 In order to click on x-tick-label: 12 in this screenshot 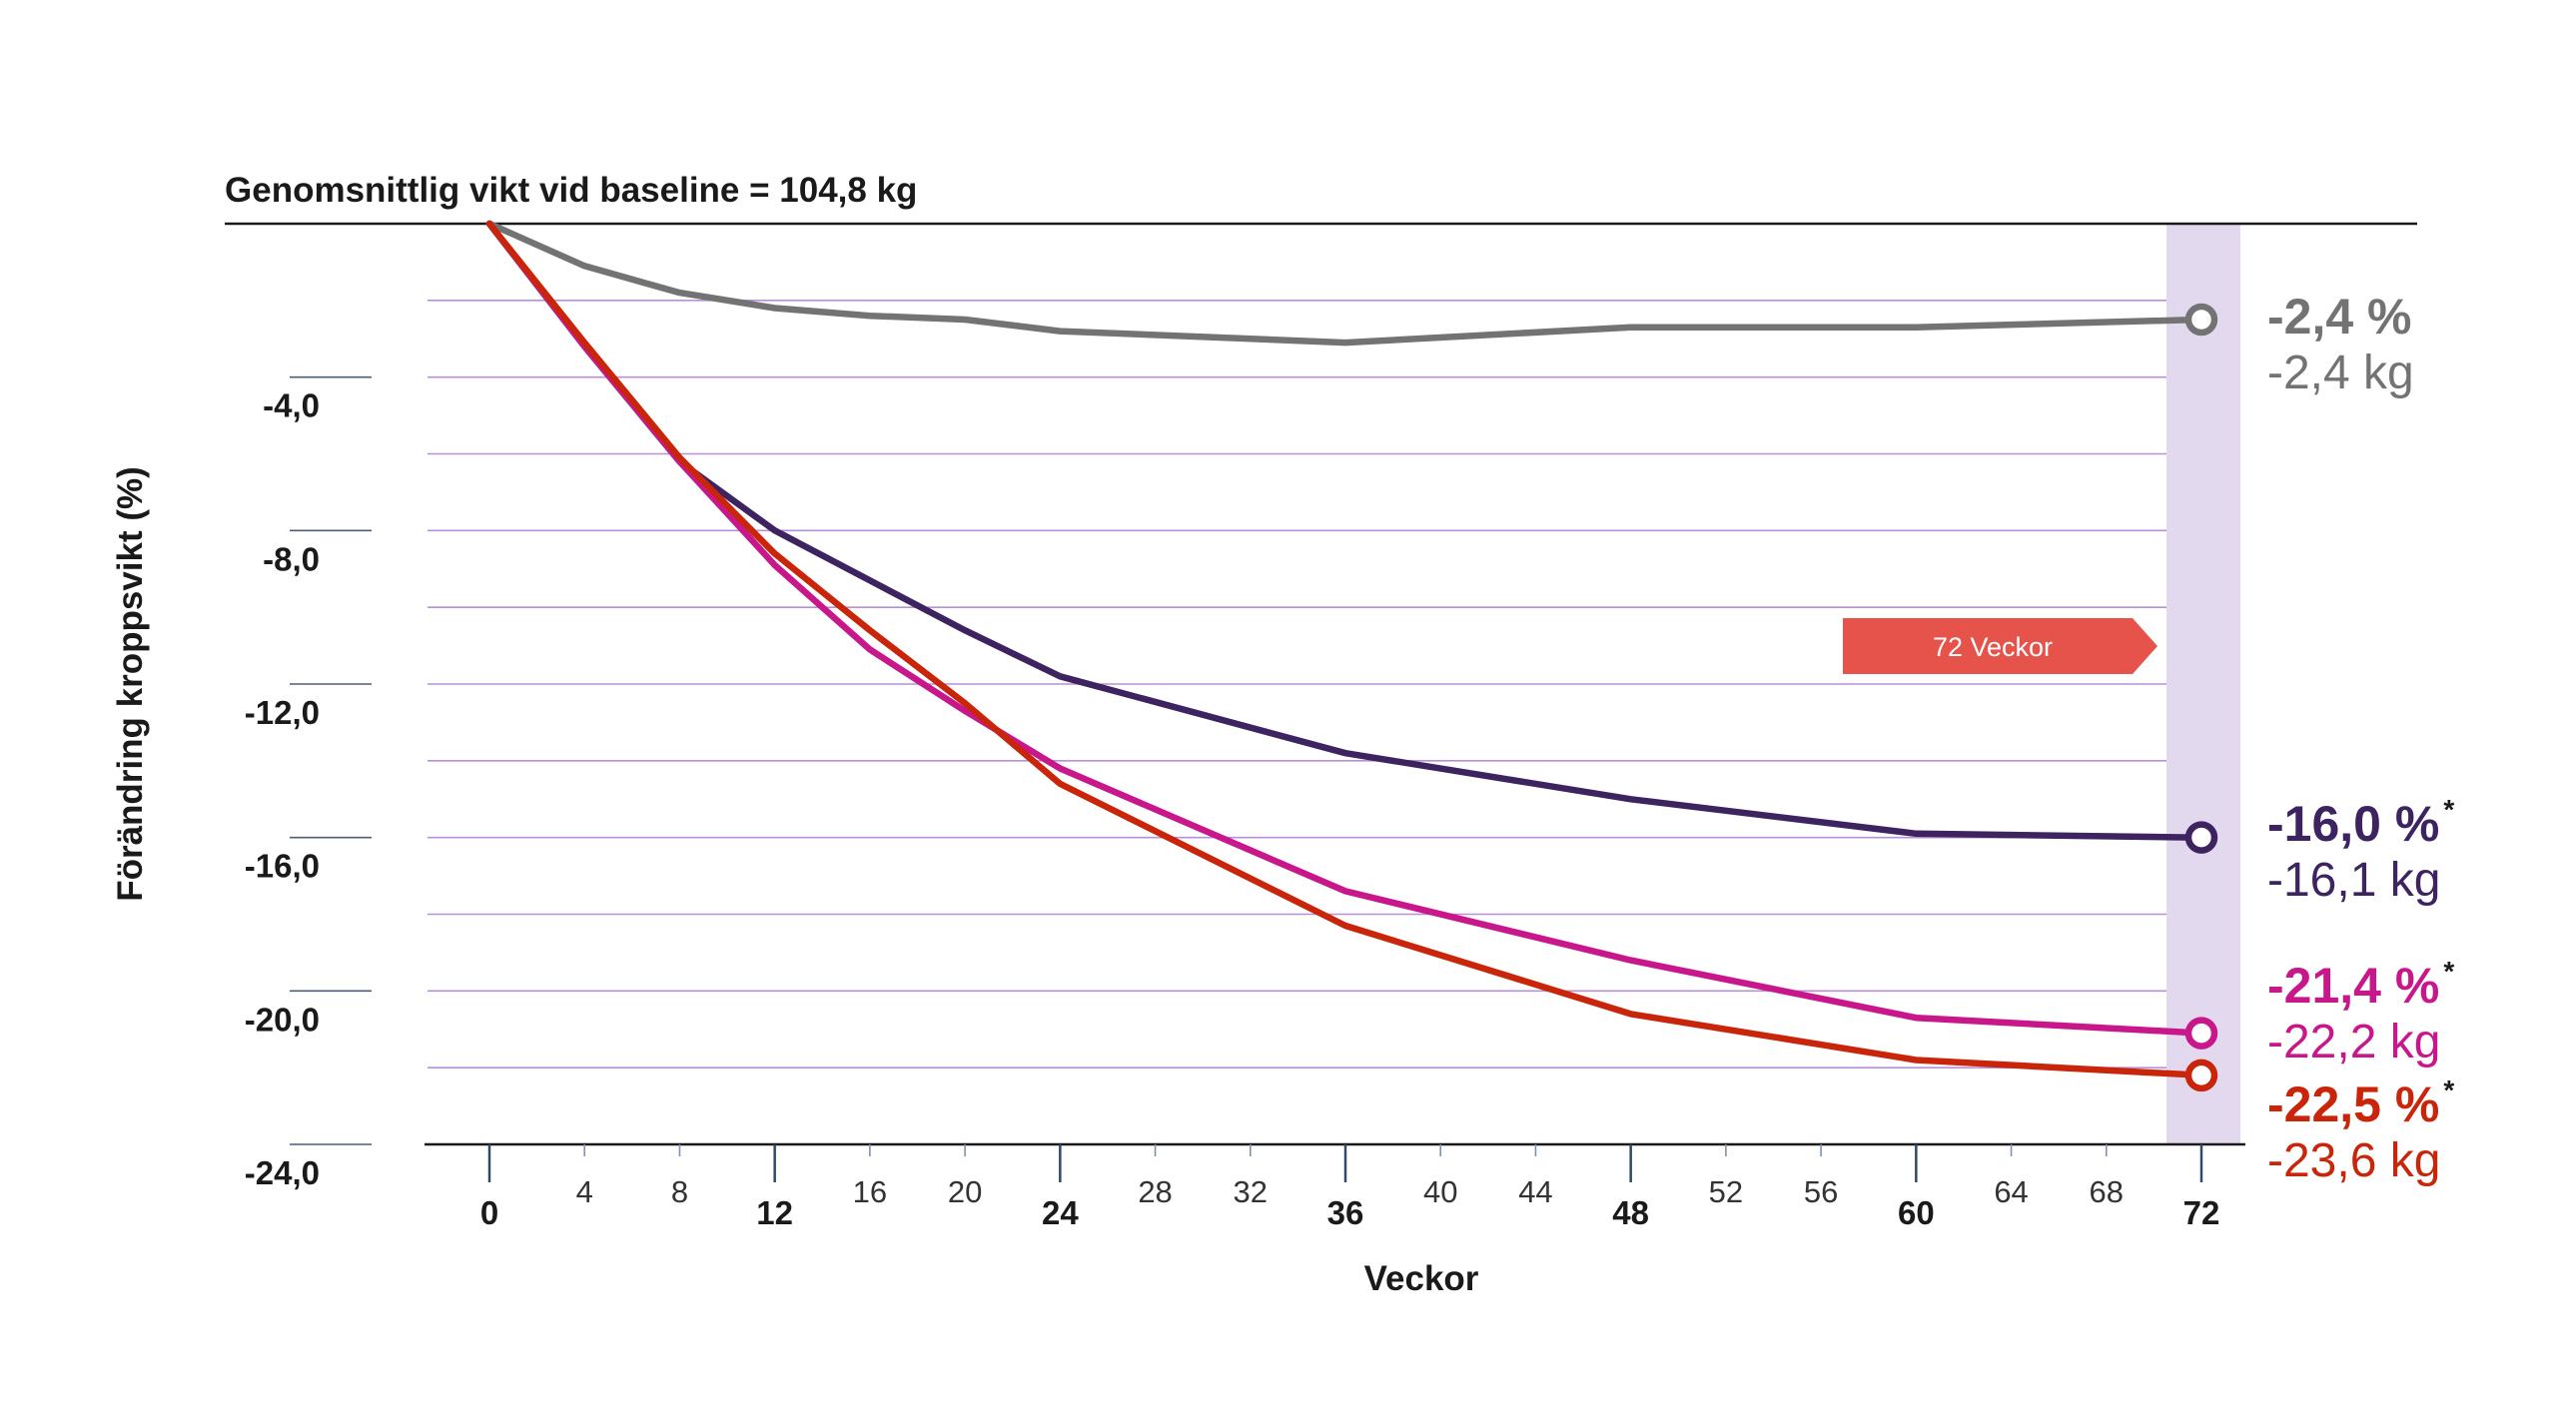, I will do `click(775, 1212)`.